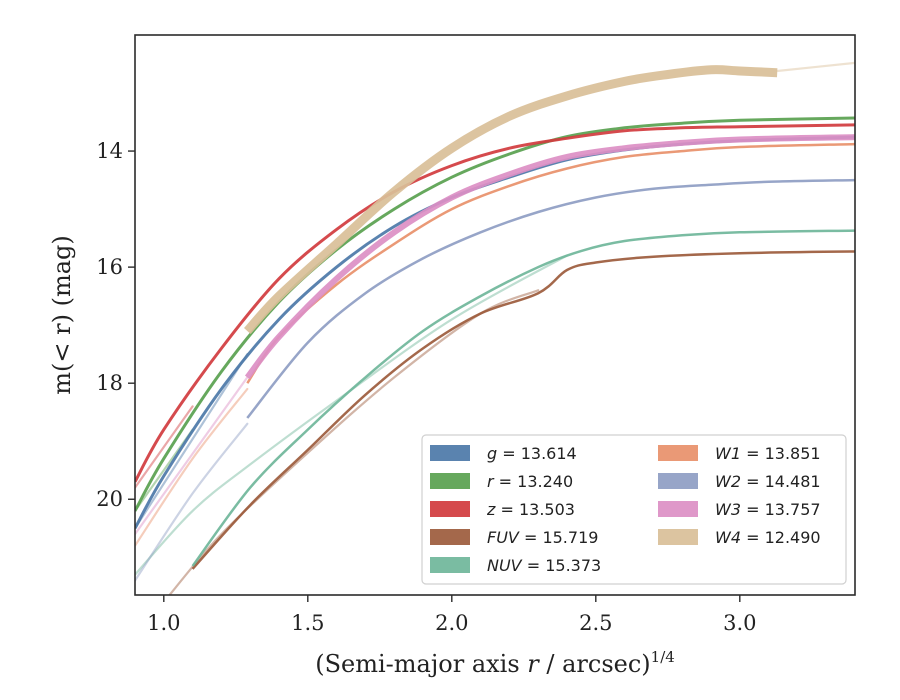 The image size is (900, 700). Describe the element at coordinates (768, 537) in the screenshot. I see `legend-label-w4: W4 = 12.490` at that location.